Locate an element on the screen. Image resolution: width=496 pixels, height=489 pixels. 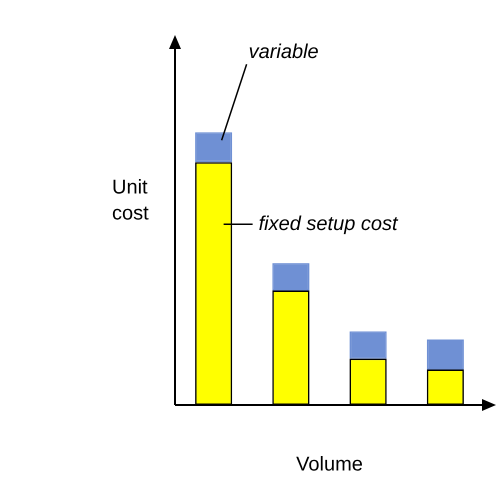
text: variable is located at coordinates (283, 51).